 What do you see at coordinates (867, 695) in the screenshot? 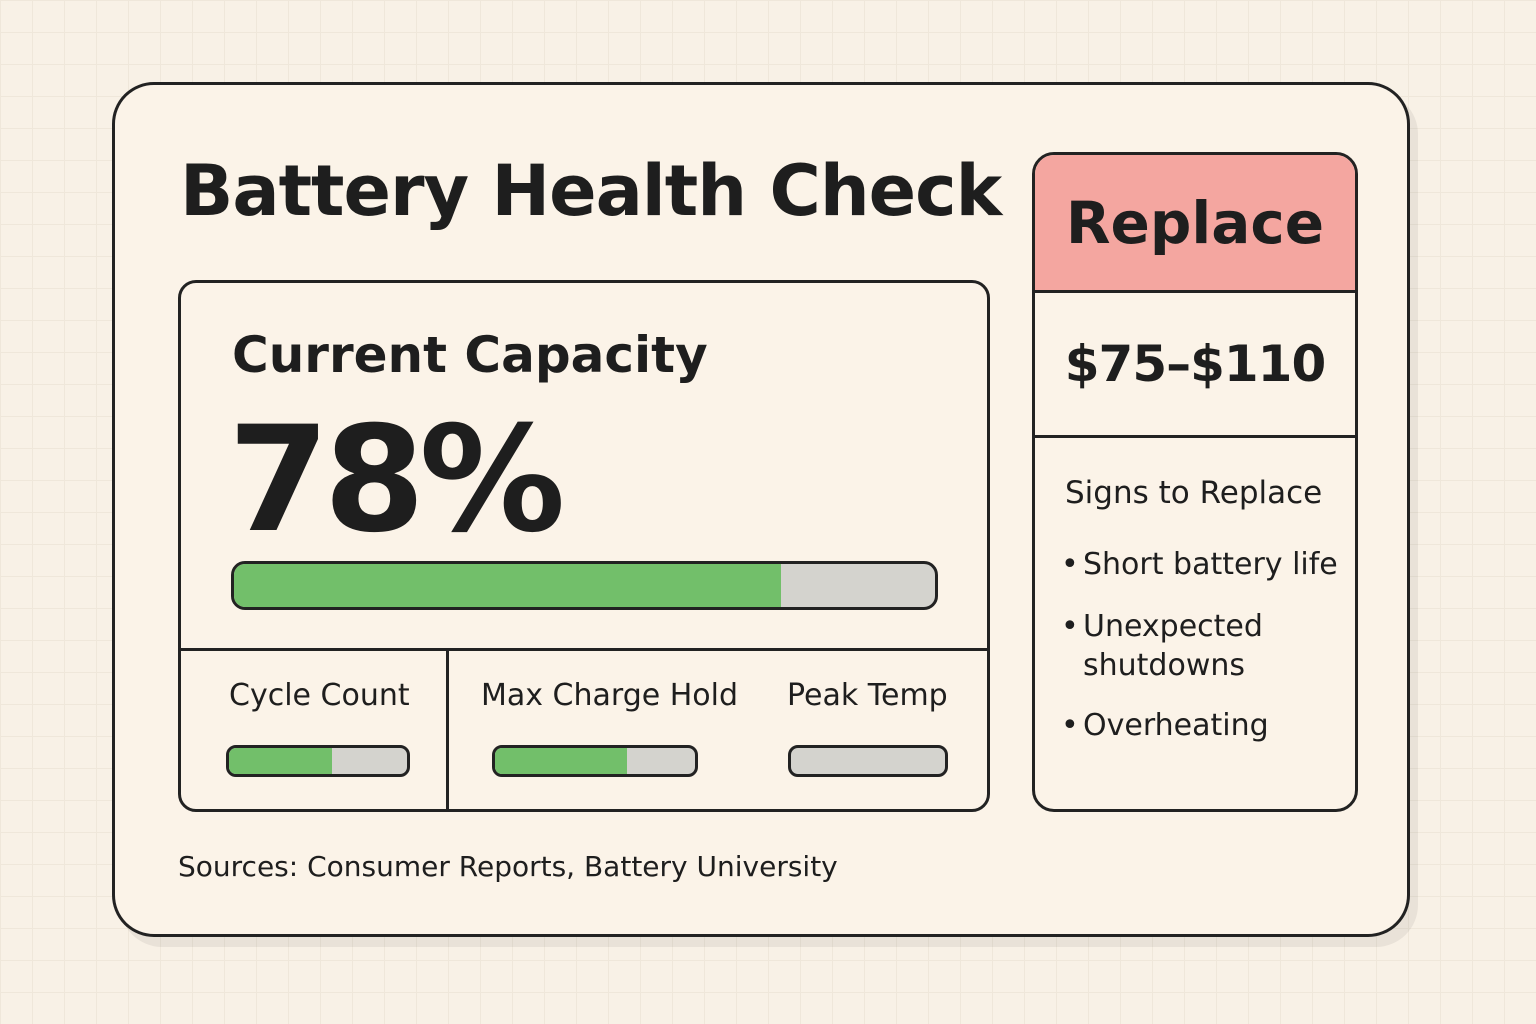
I see `metric-label: Peak Temp` at bounding box center [867, 695].